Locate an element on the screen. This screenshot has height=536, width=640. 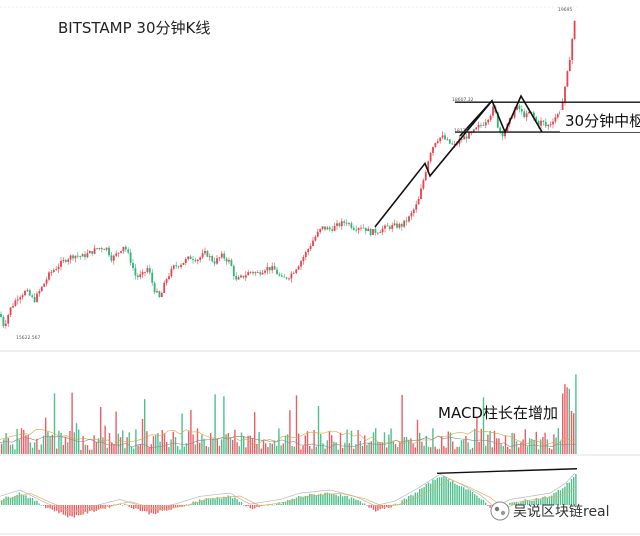
watermark-icon-dot2 is located at coordinates (503, 513).